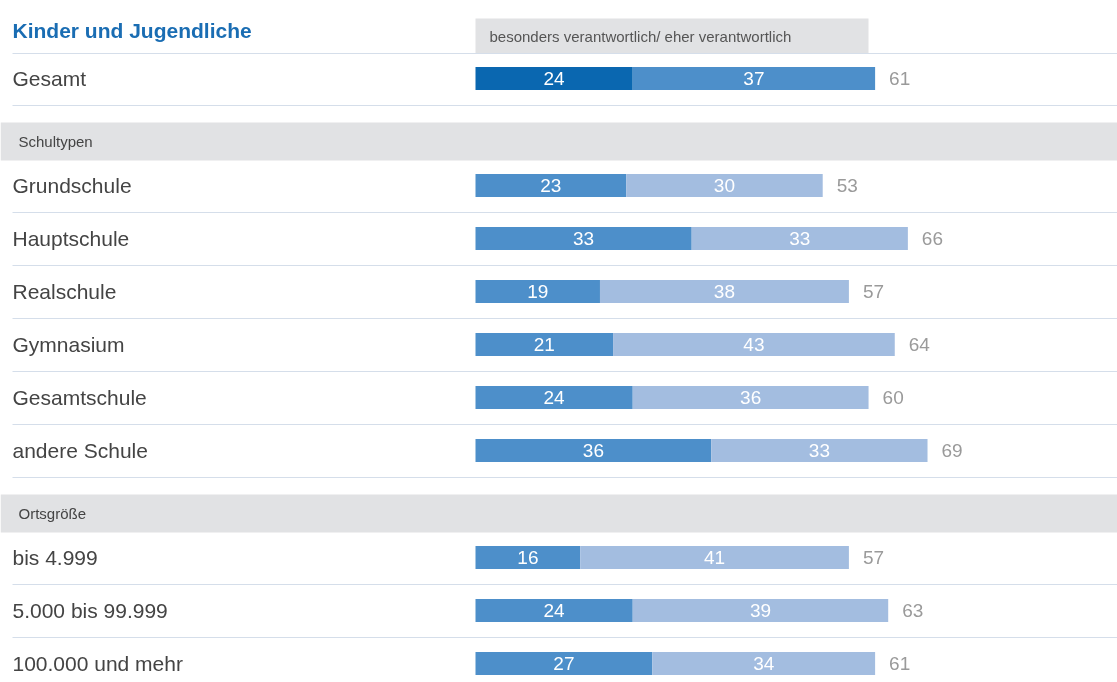 This screenshot has height=682, width=1117. I want to click on total-label: 63, so click(913, 610).